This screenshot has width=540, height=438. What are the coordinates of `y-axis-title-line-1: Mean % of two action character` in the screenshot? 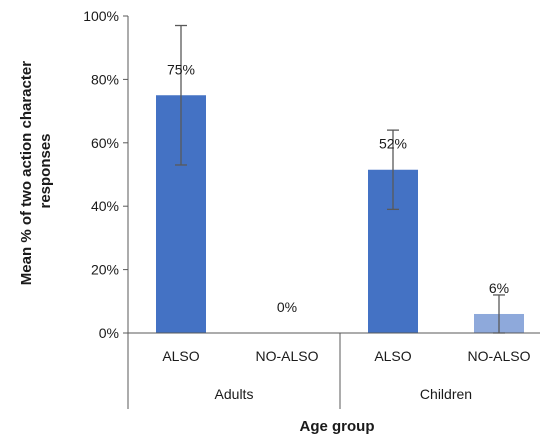 It's located at (26, 173).